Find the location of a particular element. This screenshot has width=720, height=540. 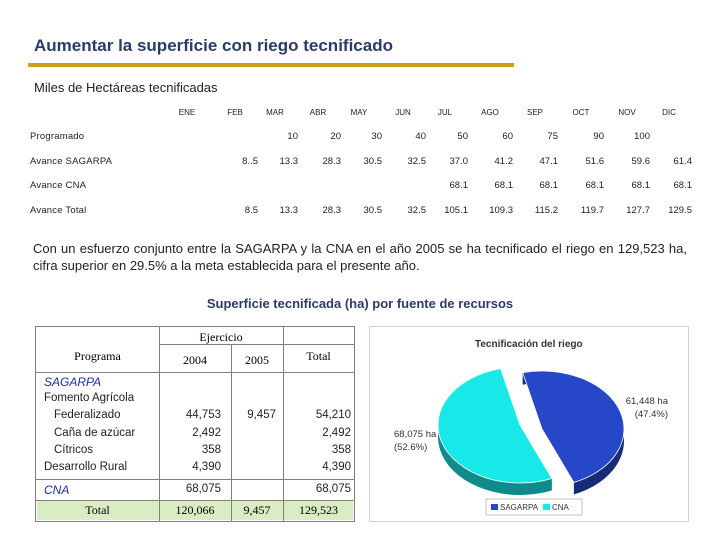

monthly-cell: 109.3 is located at coordinates (501, 210).